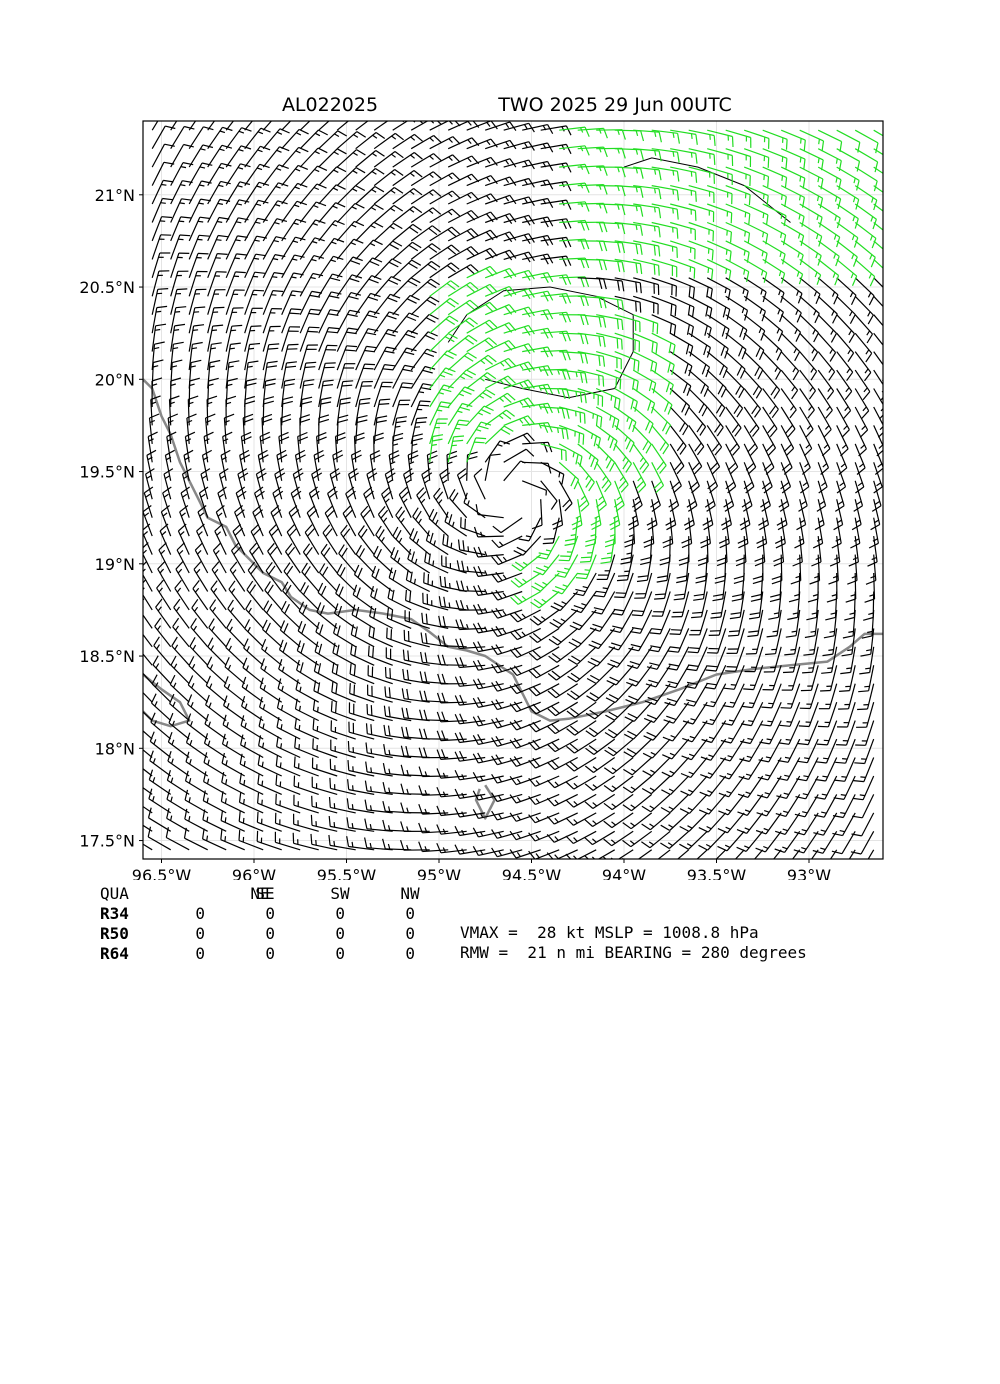  What do you see at coordinates (619, 278) in the screenshot?
I see `isotach-contours` at bounding box center [619, 278].